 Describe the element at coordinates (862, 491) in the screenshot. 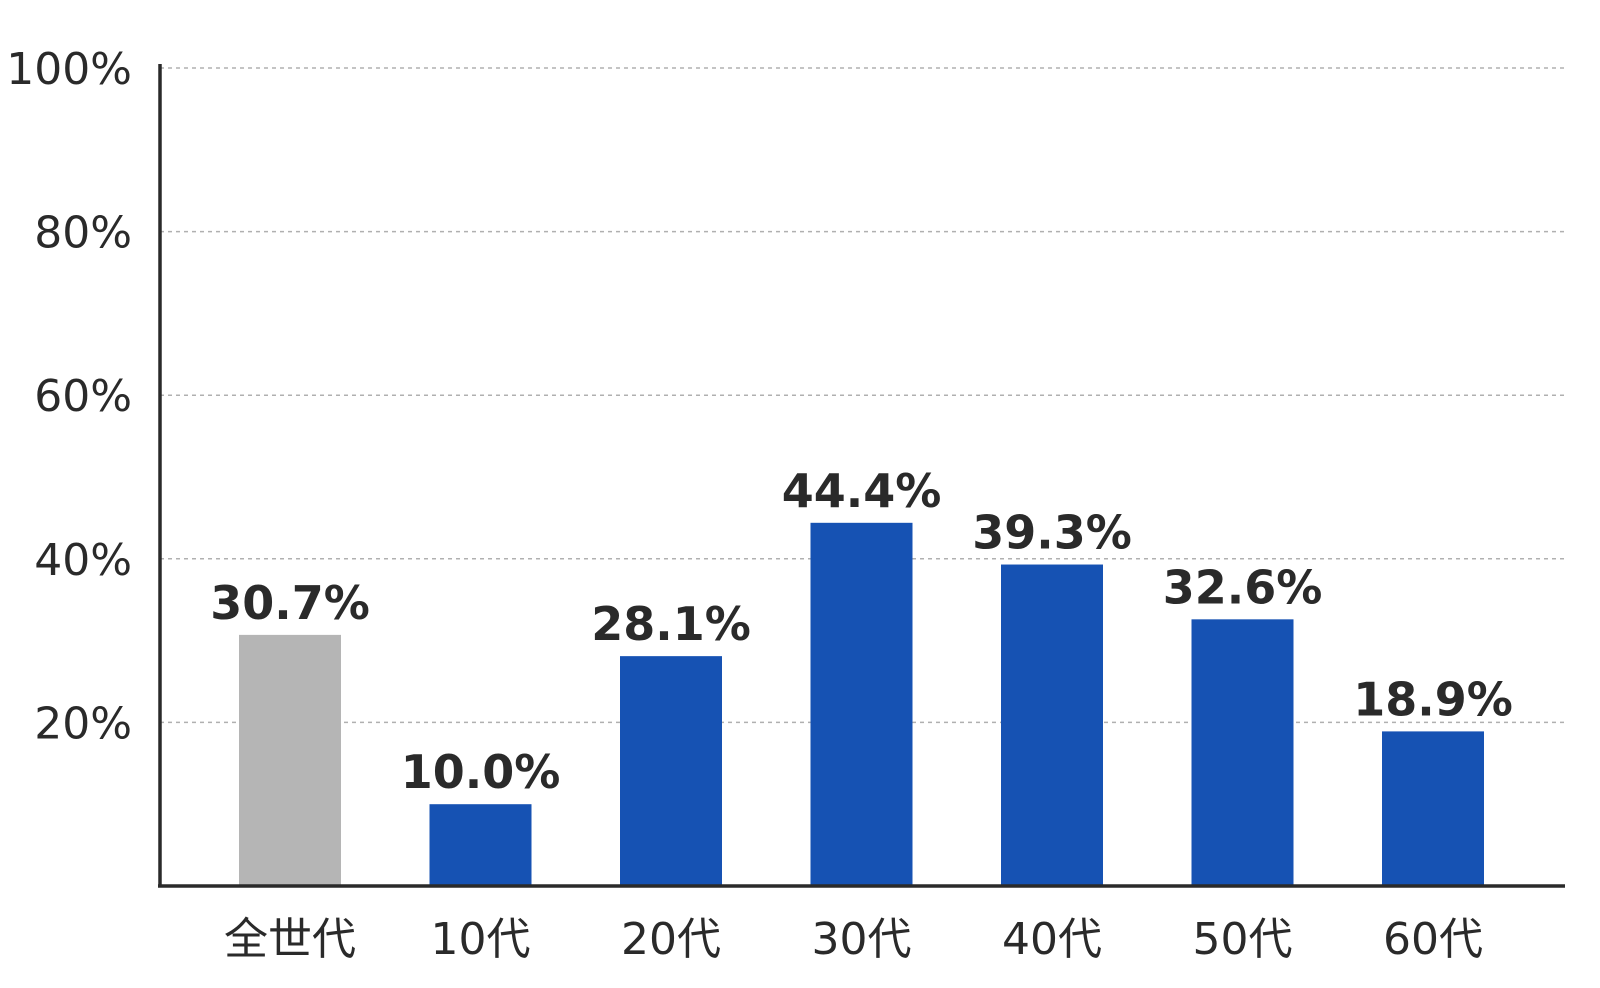

I see `data-label: 44.4%` at that location.